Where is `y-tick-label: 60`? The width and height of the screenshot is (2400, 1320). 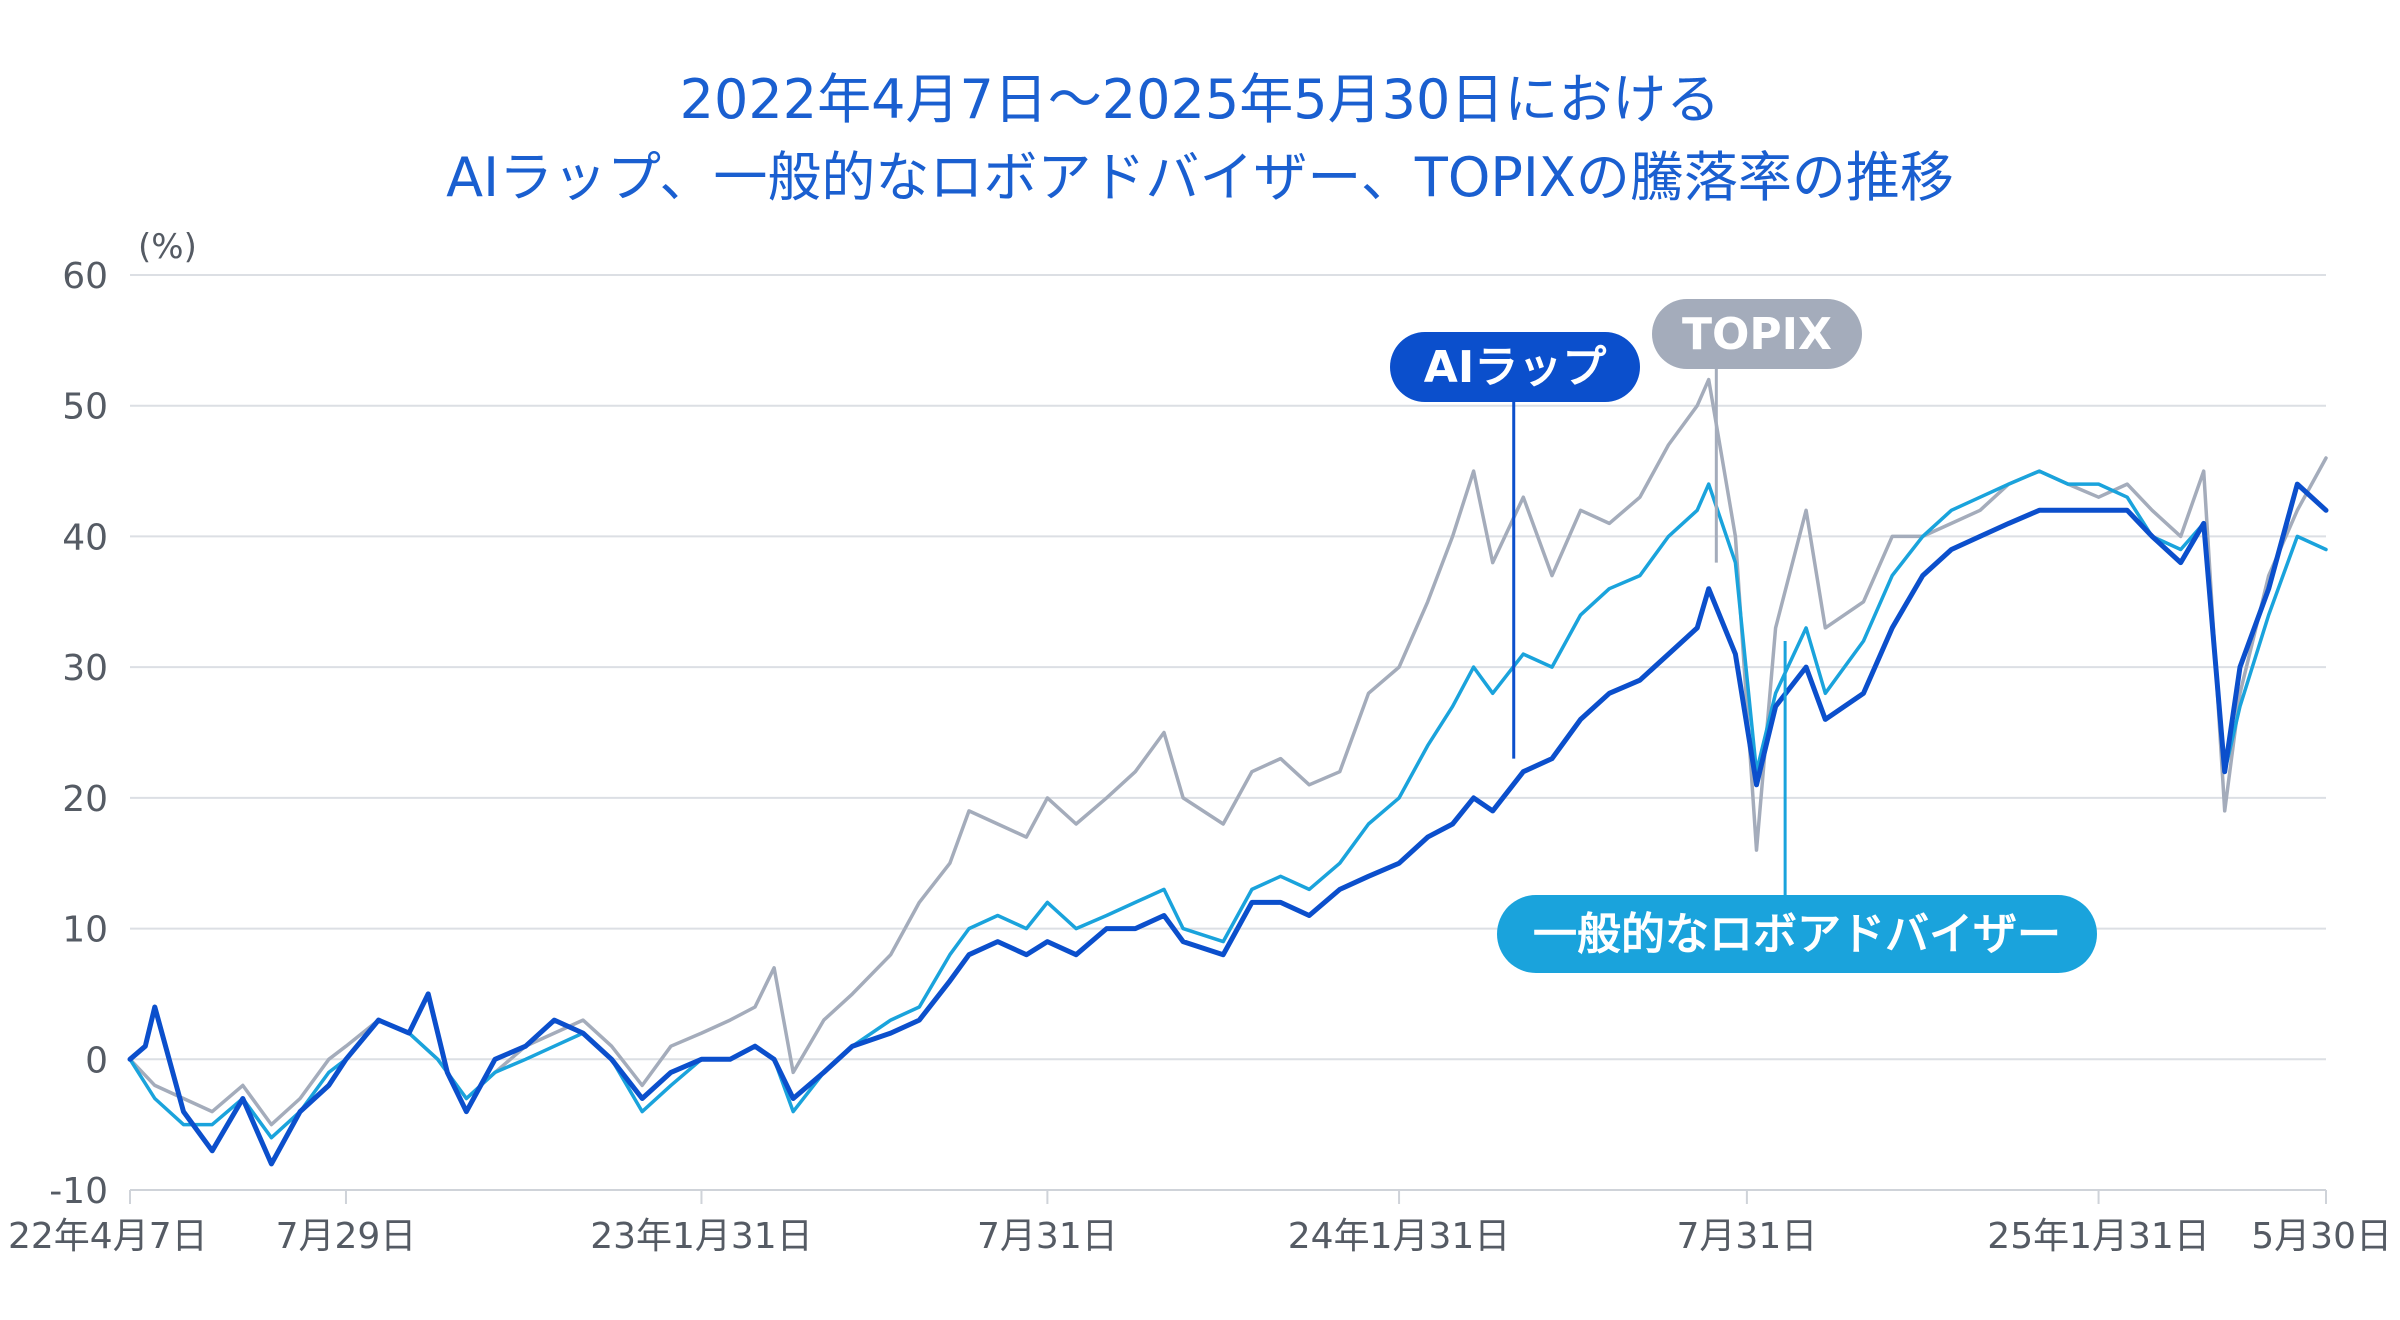 y-tick-label: 60 is located at coordinates (85, 276).